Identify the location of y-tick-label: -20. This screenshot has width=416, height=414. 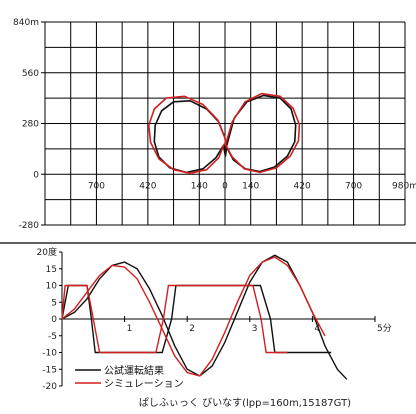
(49, 387).